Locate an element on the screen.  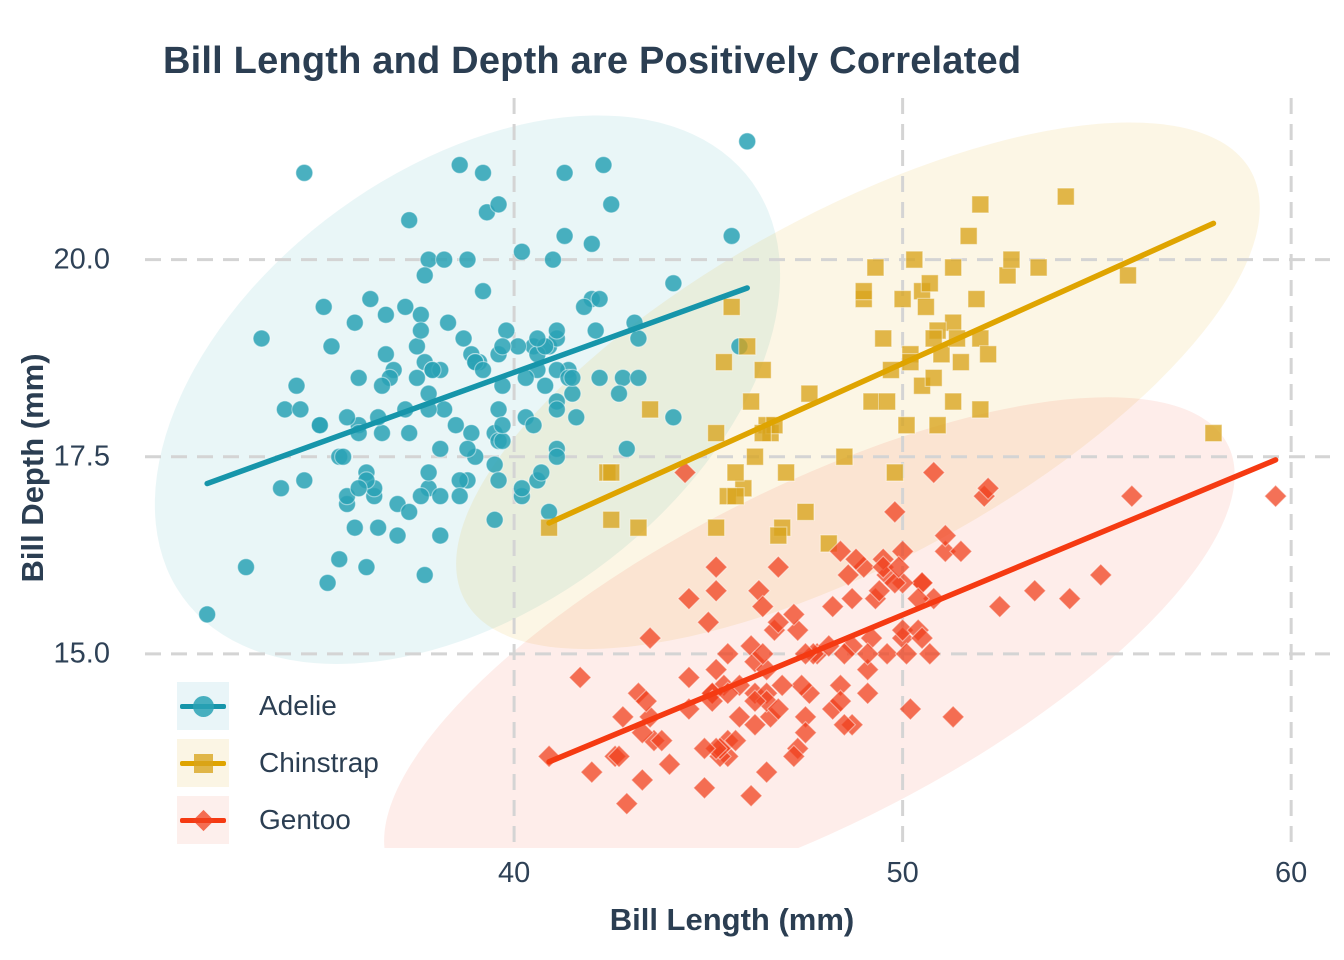
legend-item-adelie: Adelie is located at coordinates (278, 706).